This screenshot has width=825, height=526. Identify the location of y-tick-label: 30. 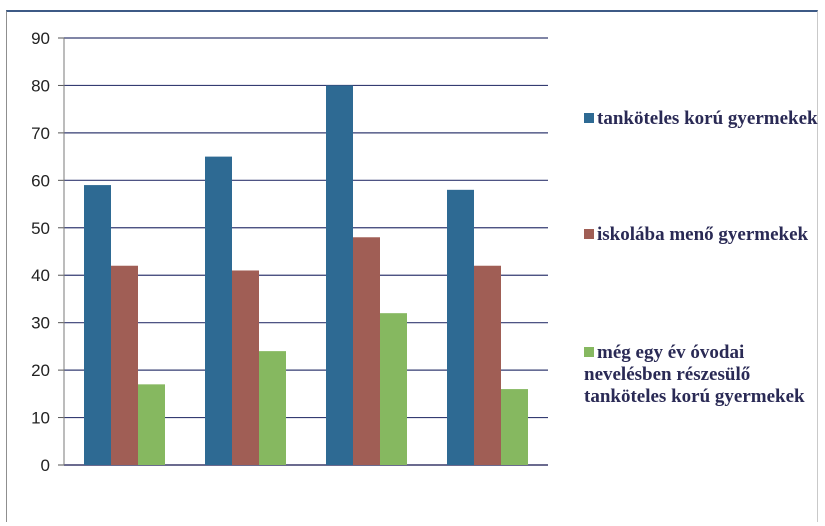
(40, 323).